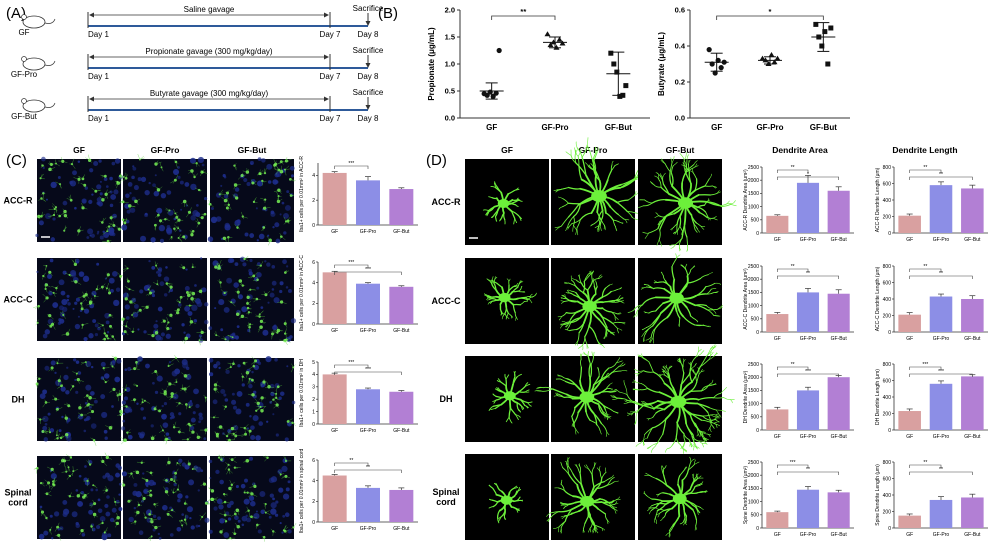 Image resolution: width=1000 pixels, height=546 pixels. I want to click on group-label: GF-Pro, so click(24, 74).